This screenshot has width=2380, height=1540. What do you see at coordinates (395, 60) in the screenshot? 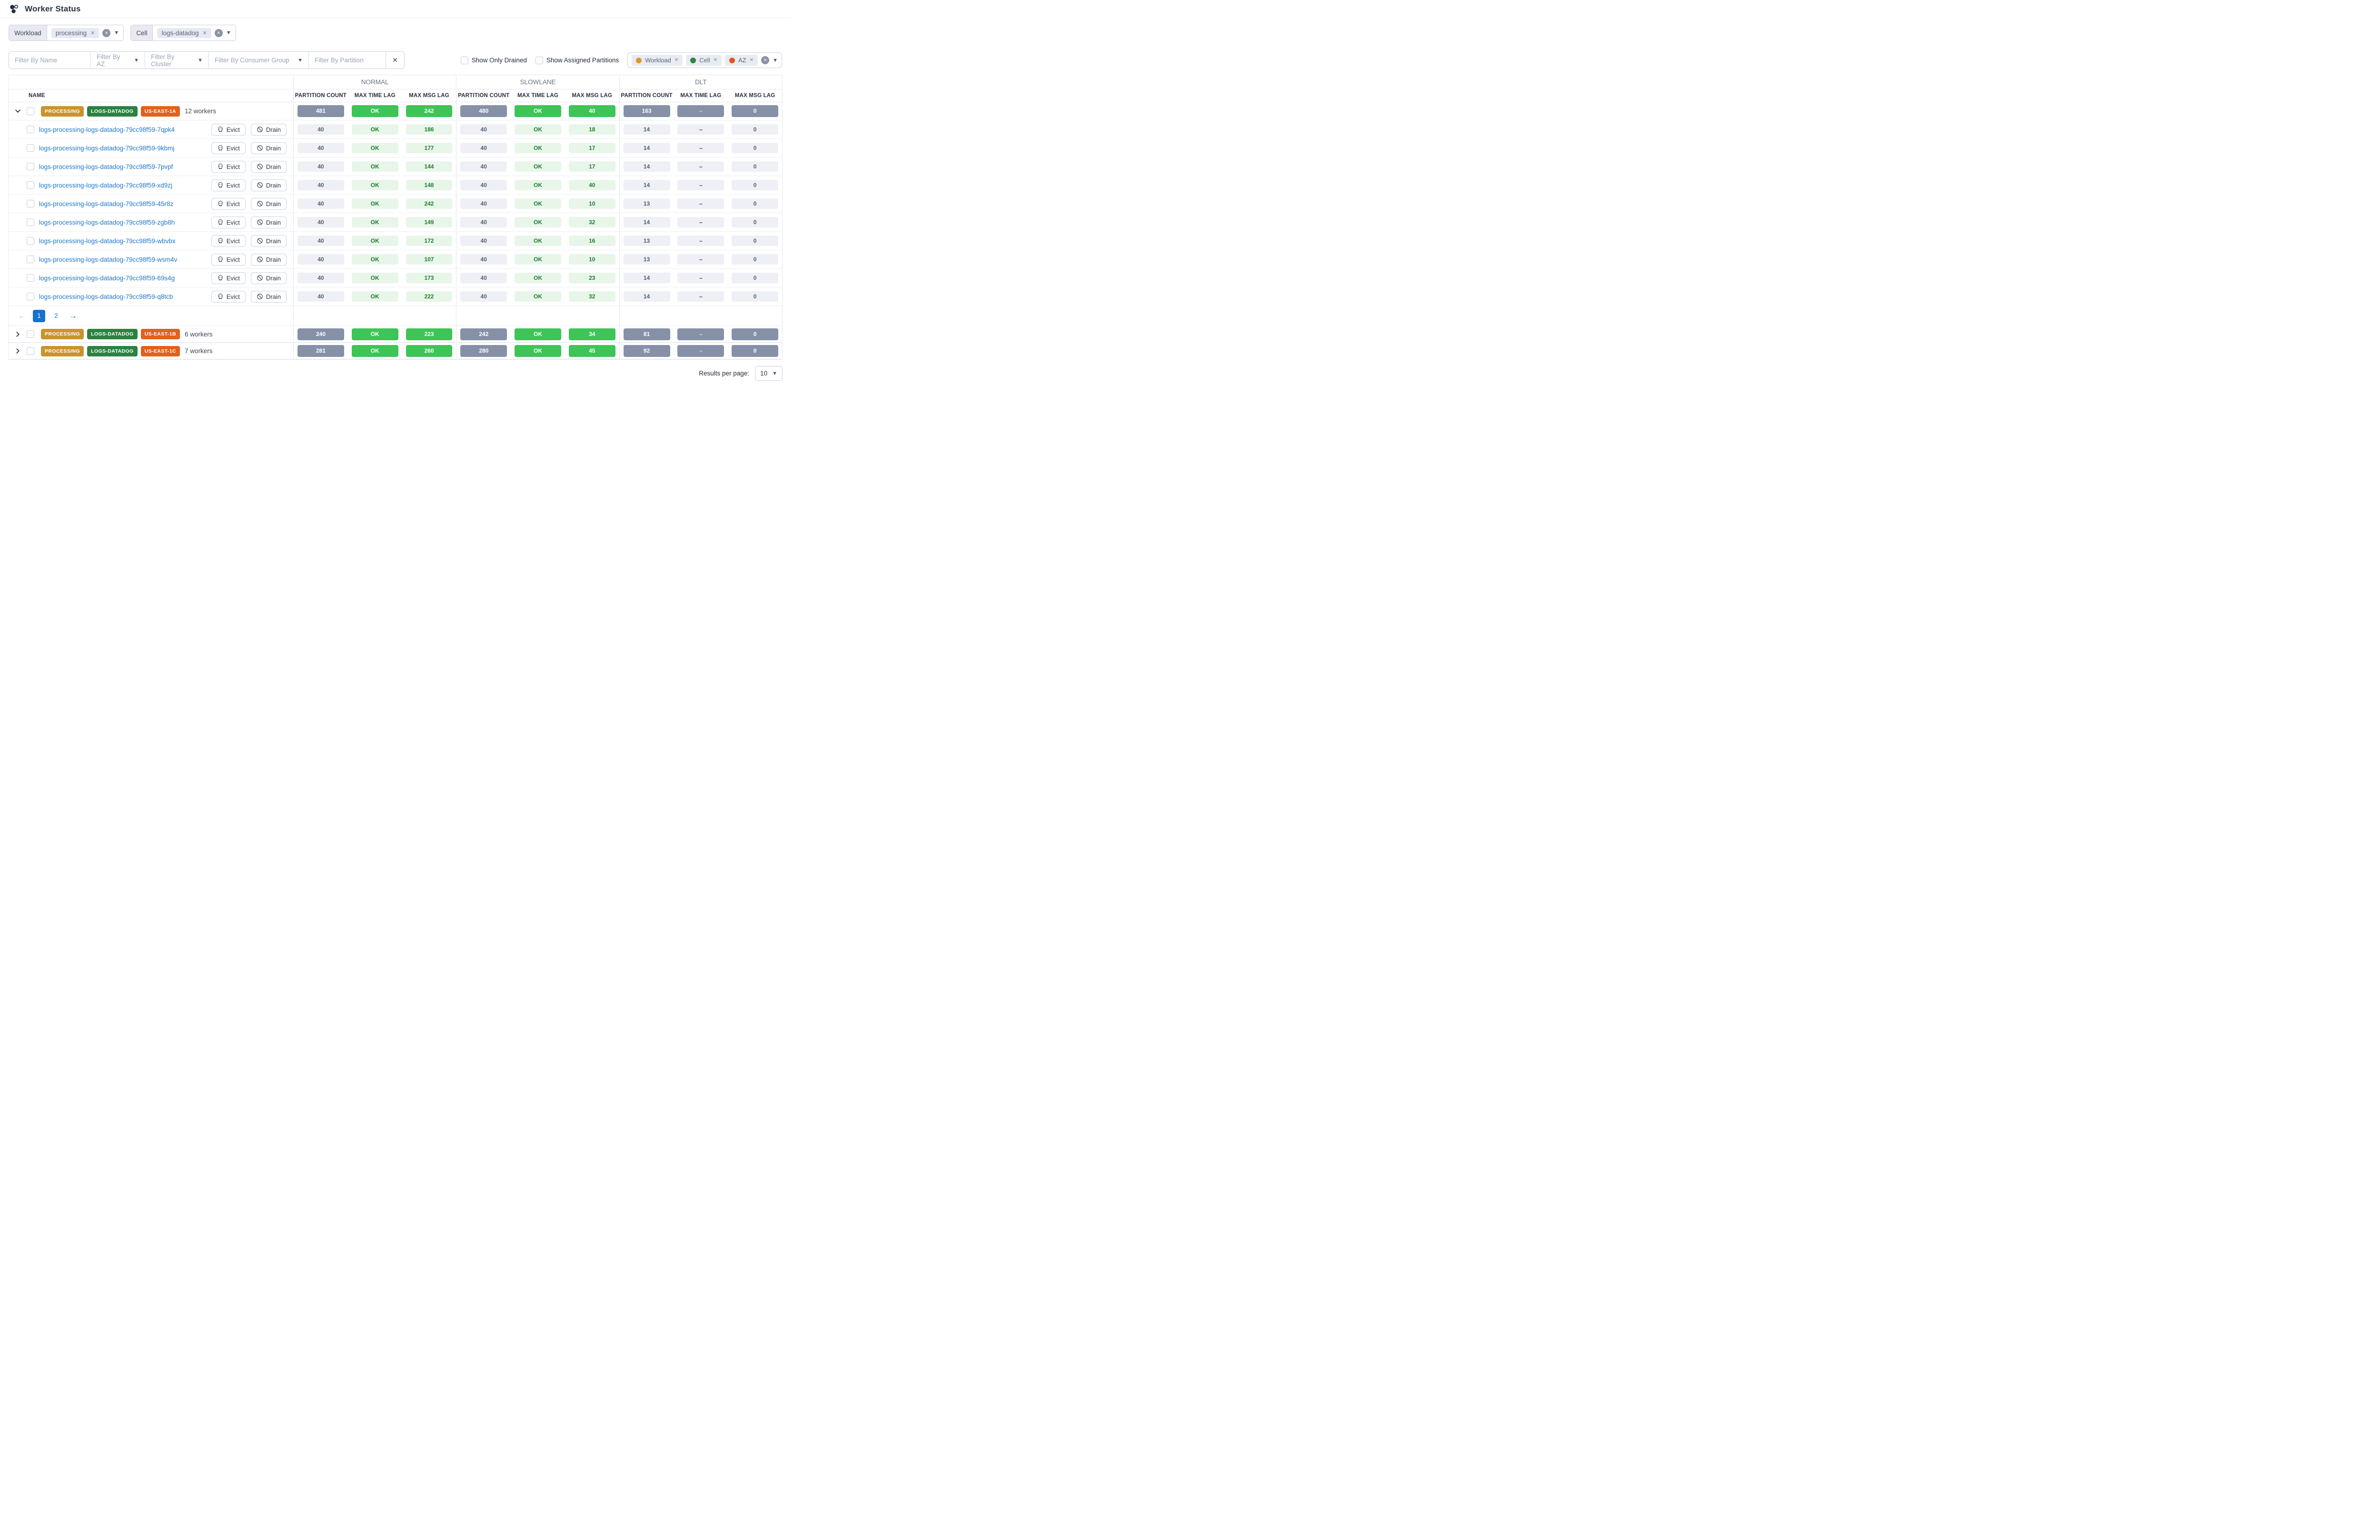
I see `clear-filters-button: ✕` at bounding box center [395, 60].